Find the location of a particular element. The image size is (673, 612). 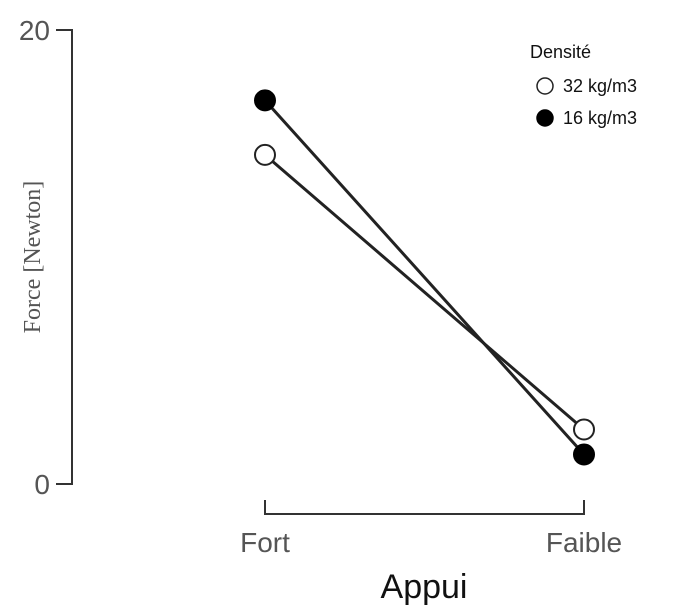

legend-title: Densité is located at coordinates (560, 52).